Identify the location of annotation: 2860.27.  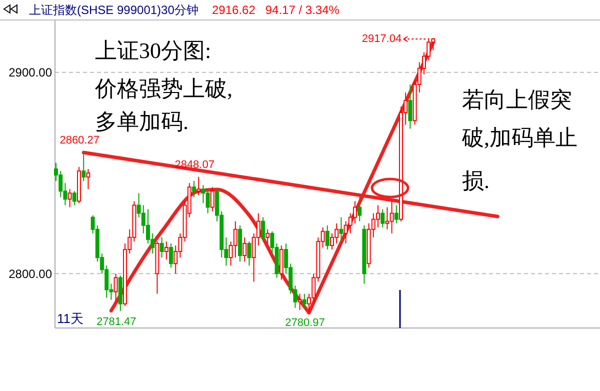
(80, 140).